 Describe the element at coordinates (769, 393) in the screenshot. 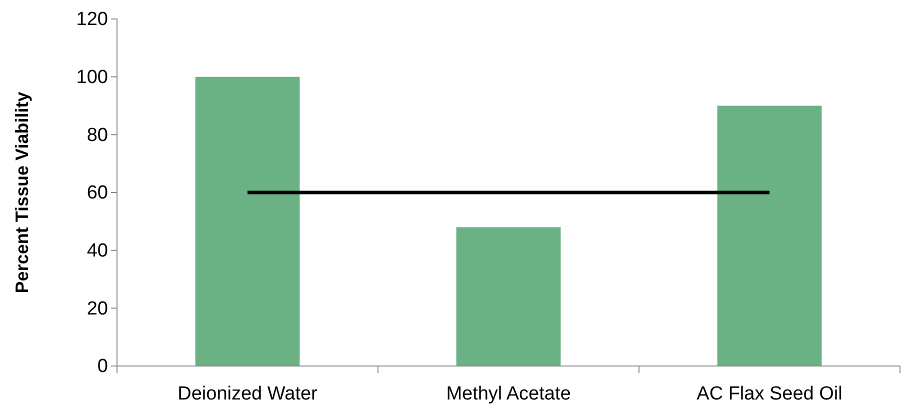

I see `x-tick-label: AC Flax Seed Oil` at that location.